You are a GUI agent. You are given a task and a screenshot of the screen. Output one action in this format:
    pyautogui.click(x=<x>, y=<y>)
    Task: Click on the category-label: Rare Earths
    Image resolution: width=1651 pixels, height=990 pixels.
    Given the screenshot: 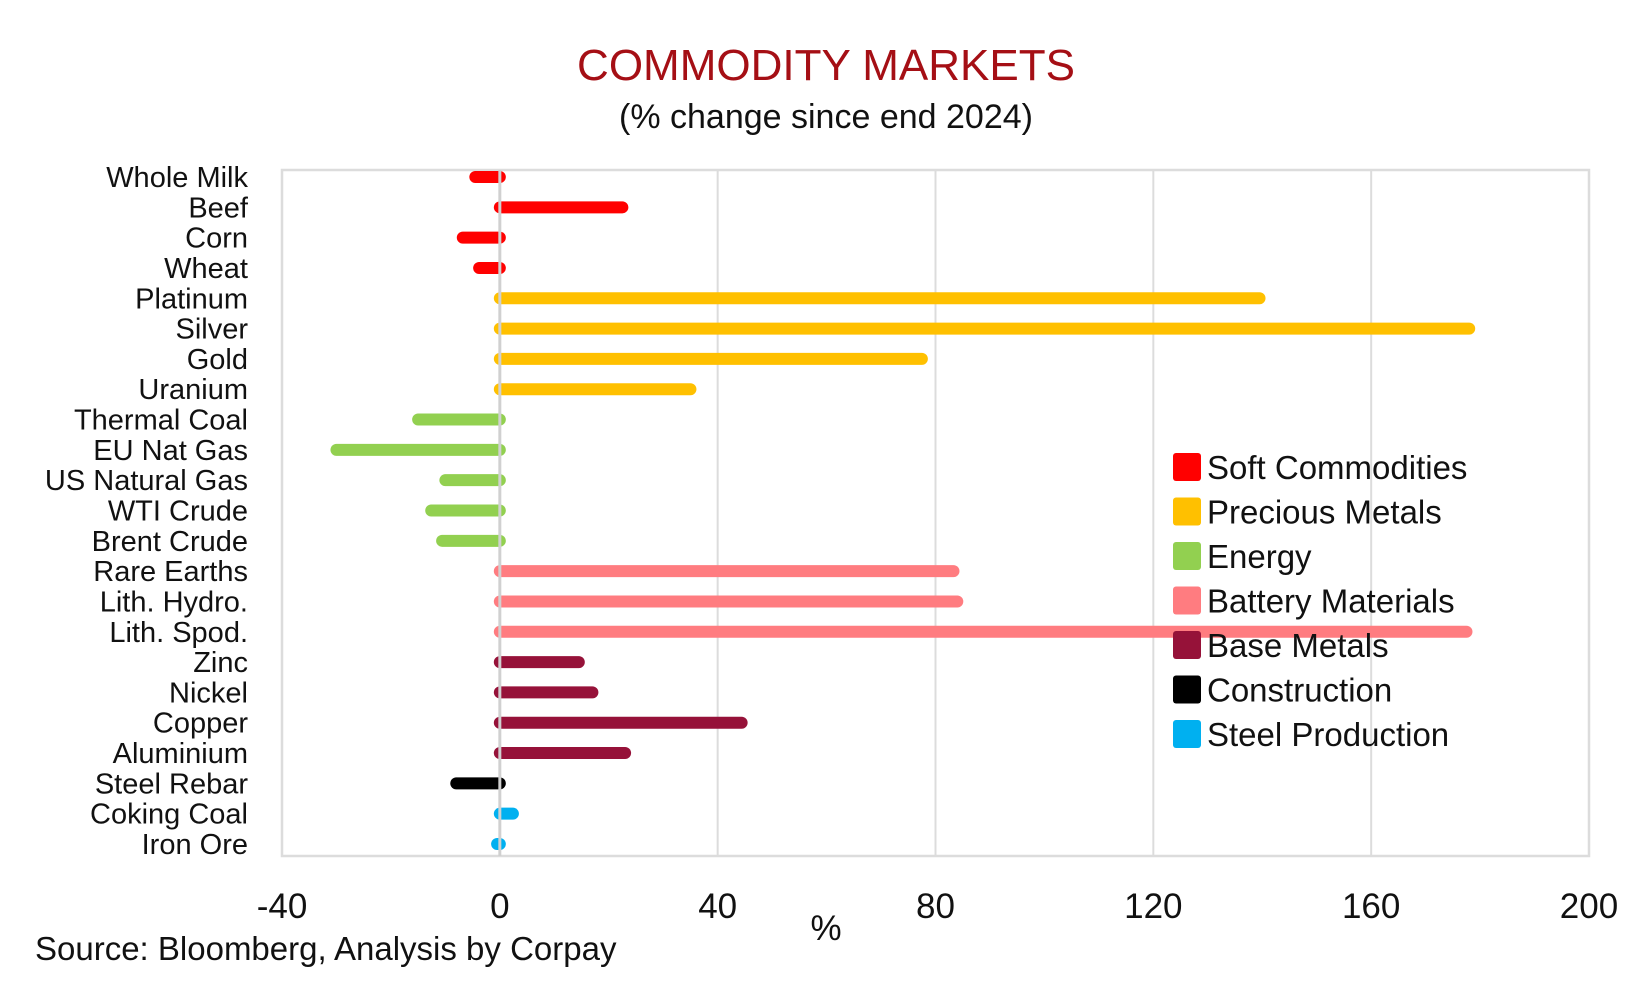 What is the action you would take?
    pyautogui.click(x=170, y=572)
    